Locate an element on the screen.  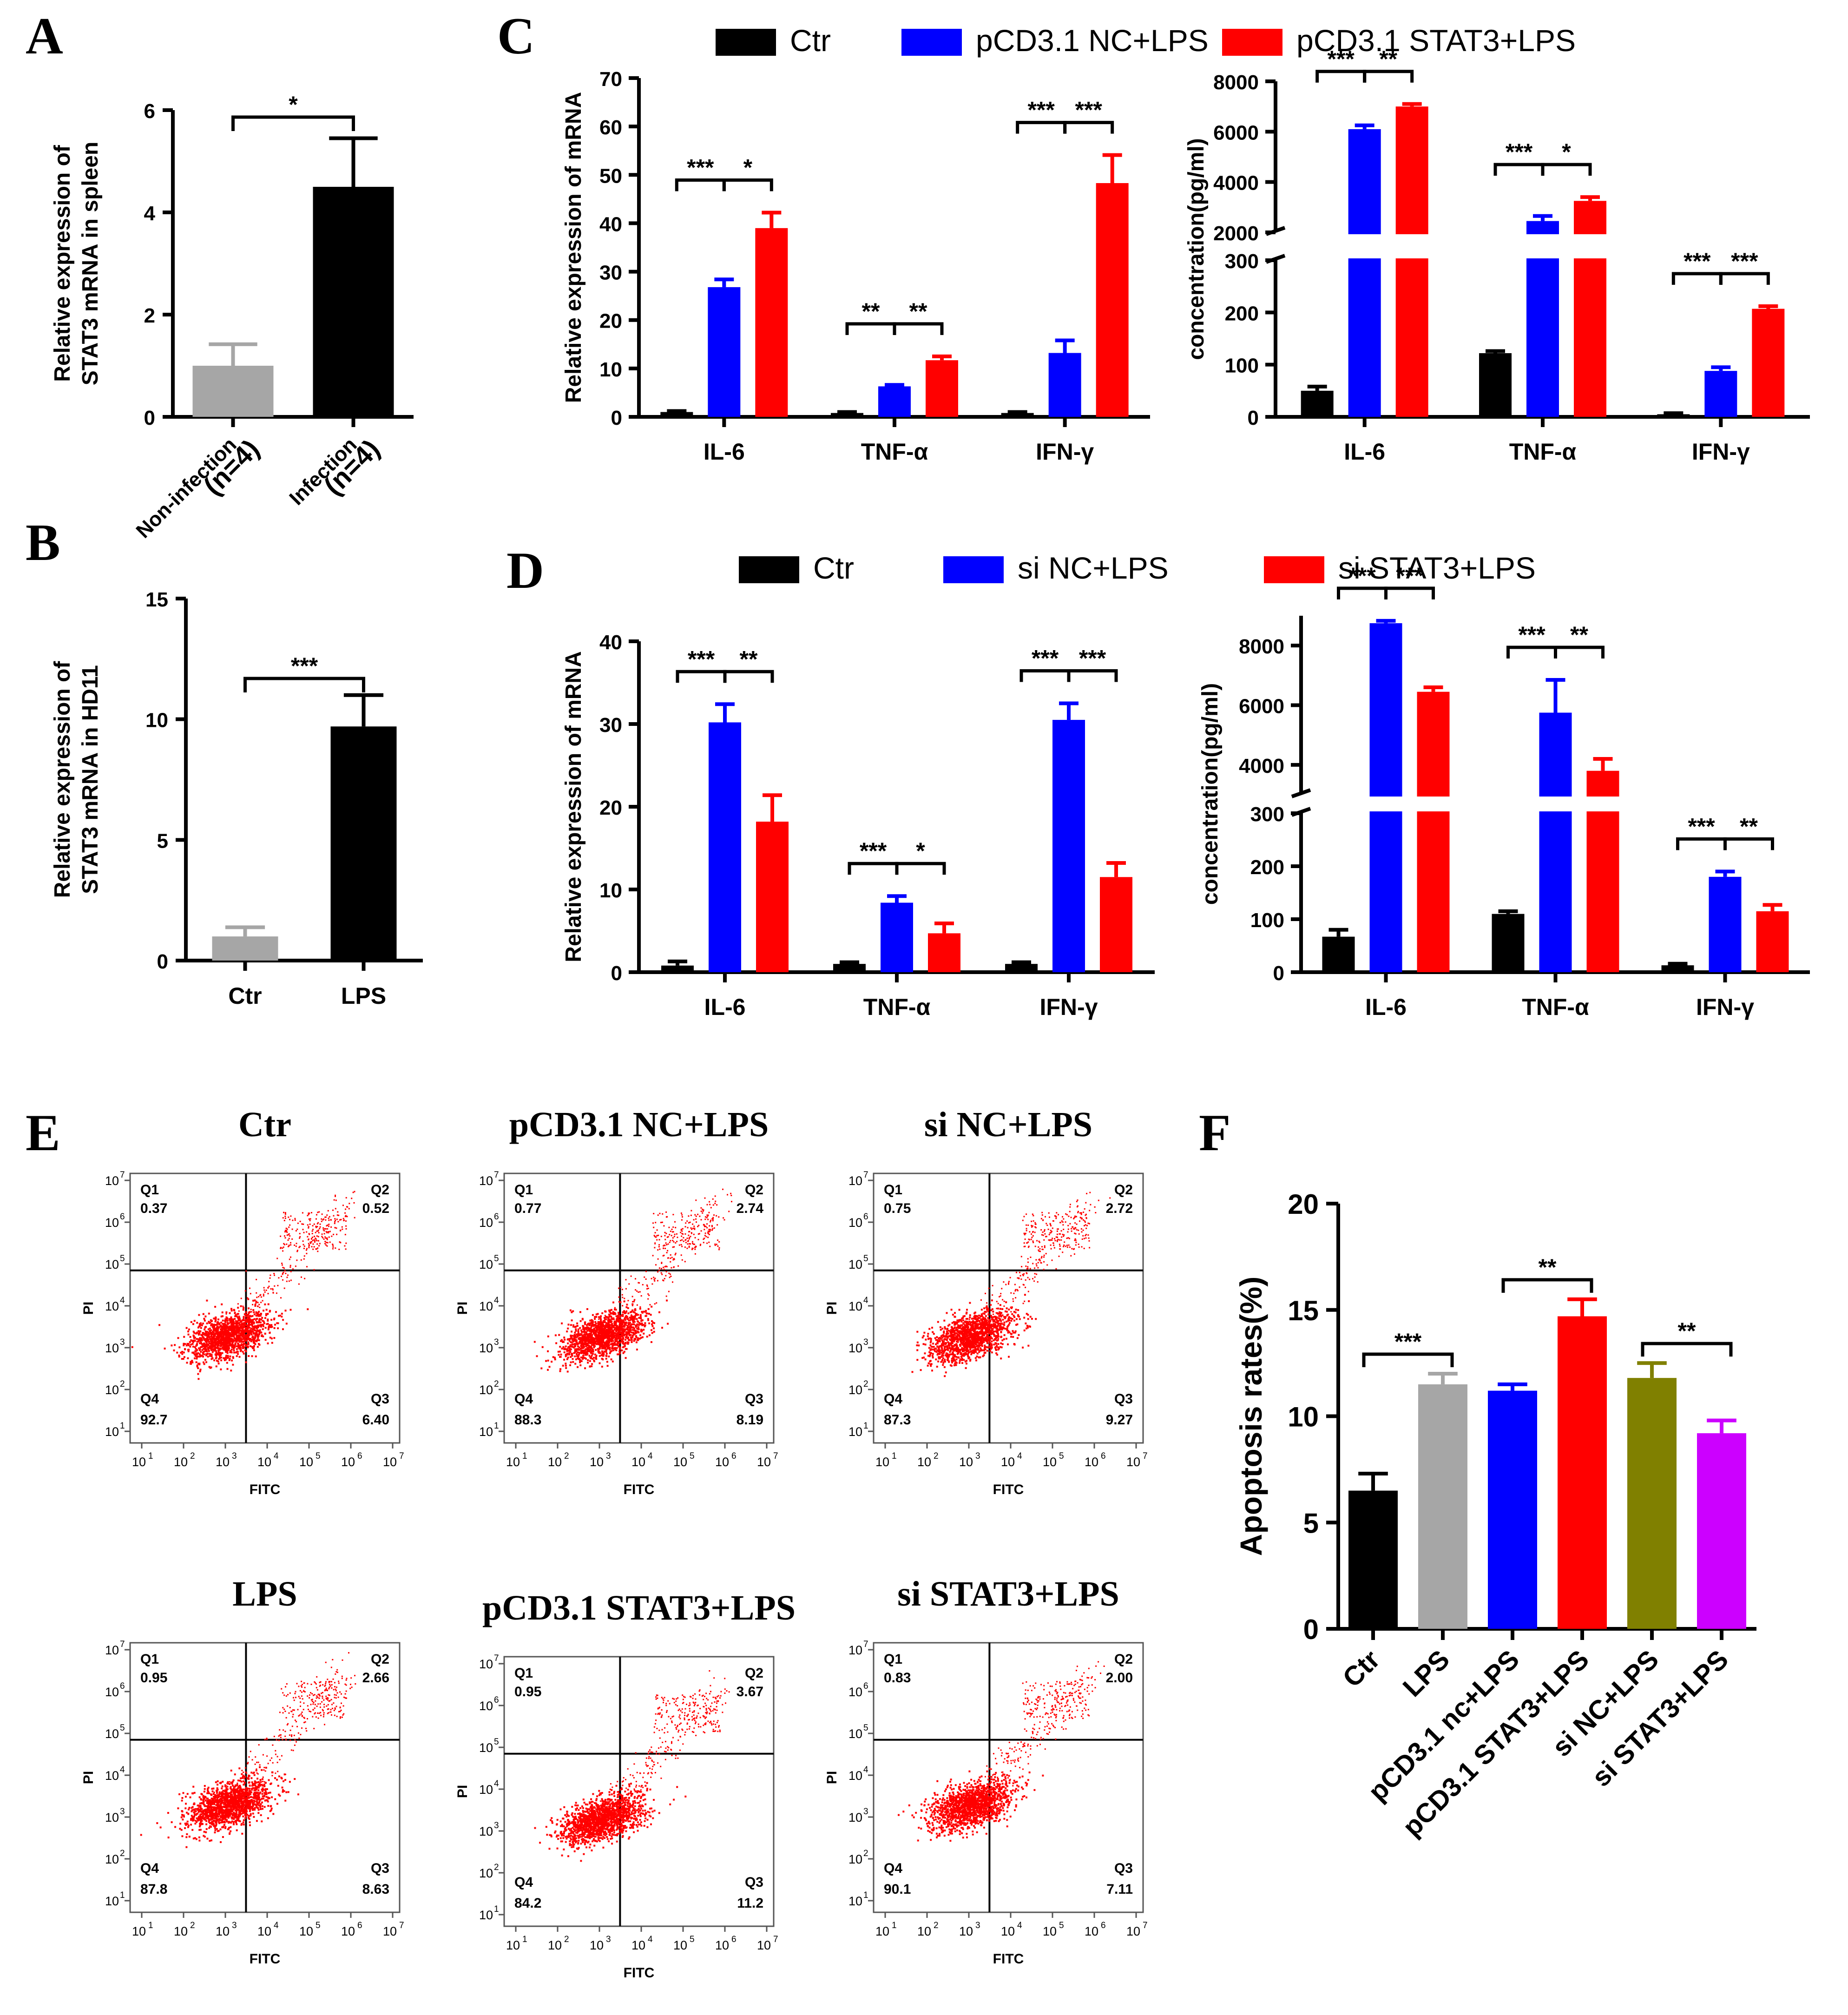
flow-ytick-exp: 7 is located at coordinates (122, 1175).